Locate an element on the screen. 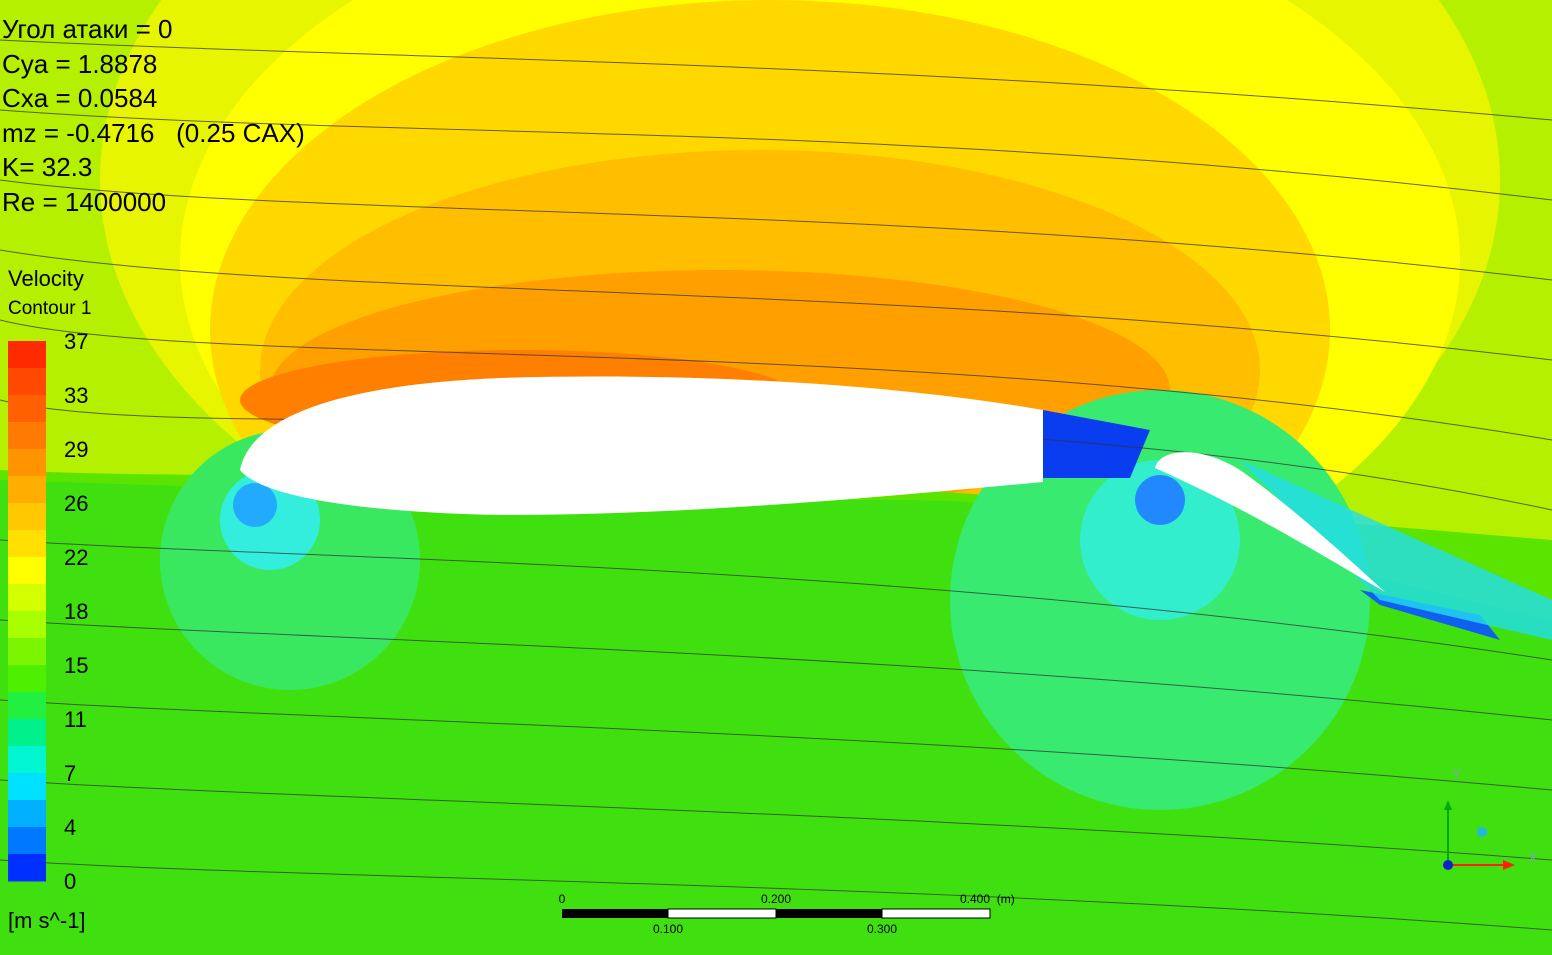 The height and width of the screenshot is (955, 1552). scale-bar: 0 0.200 0.400 (m) 0.100 0.300 is located at coordinates (787, 914).